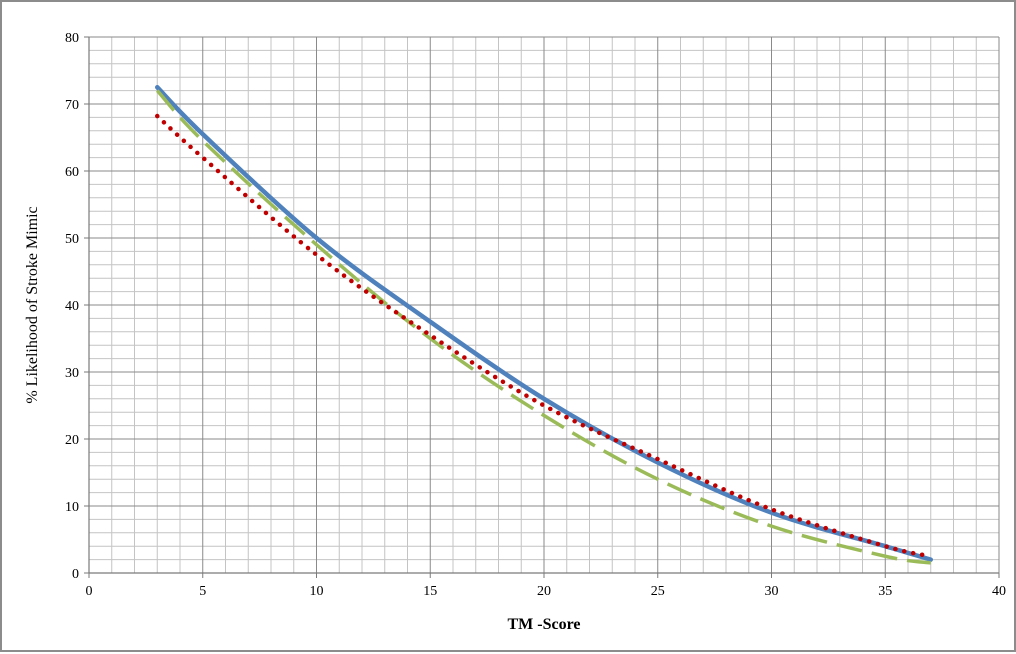 This screenshot has height=654, width=1016. I want to click on y-axis-title: % Likelihood of Stroke Mimic, so click(32, 304).